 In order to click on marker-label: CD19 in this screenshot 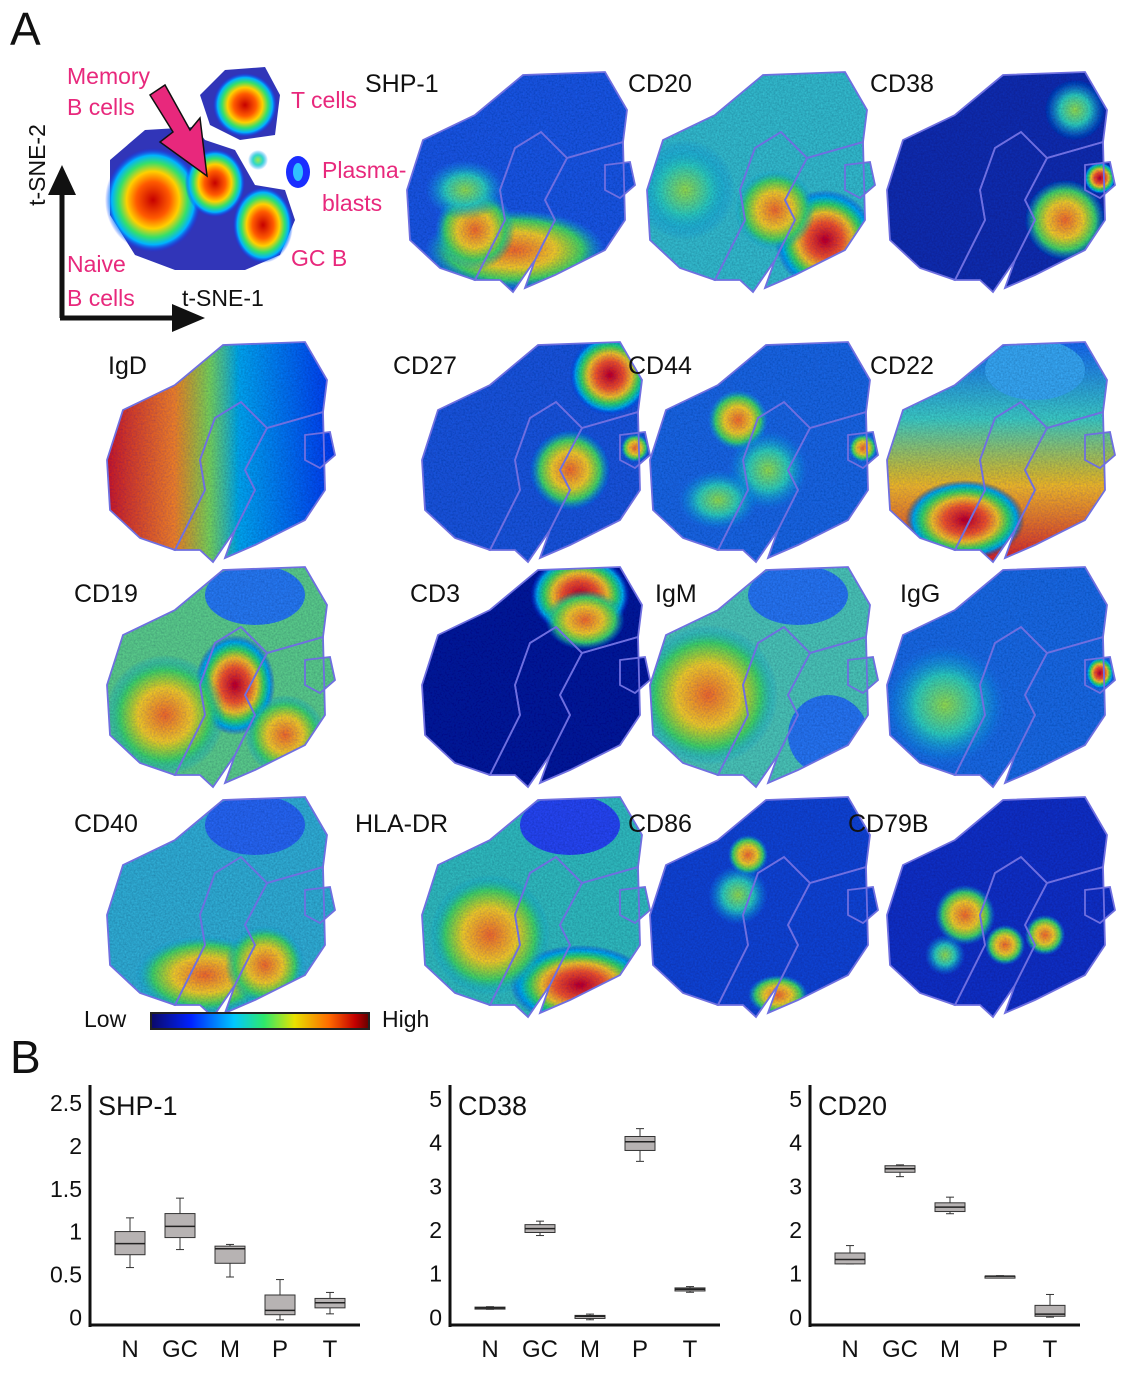, I will do `click(106, 594)`.